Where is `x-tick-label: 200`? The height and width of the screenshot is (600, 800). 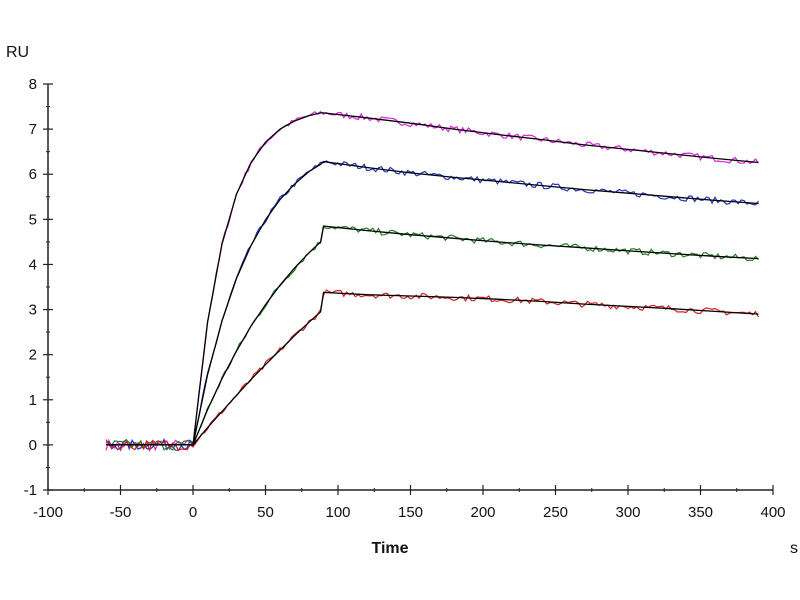 x-tick-label: 200 is located at coordinates (482, 512).